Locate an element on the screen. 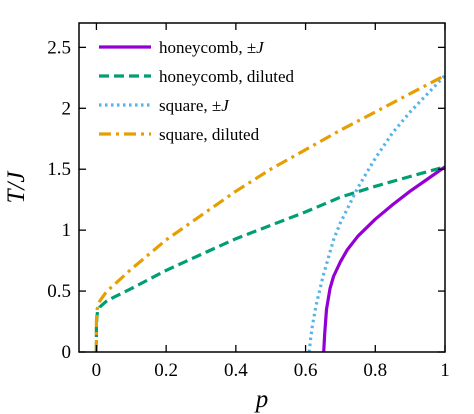 This screenshot has width=474, height=414. x-tick-label: 1 is located at coordinates (445, 370).